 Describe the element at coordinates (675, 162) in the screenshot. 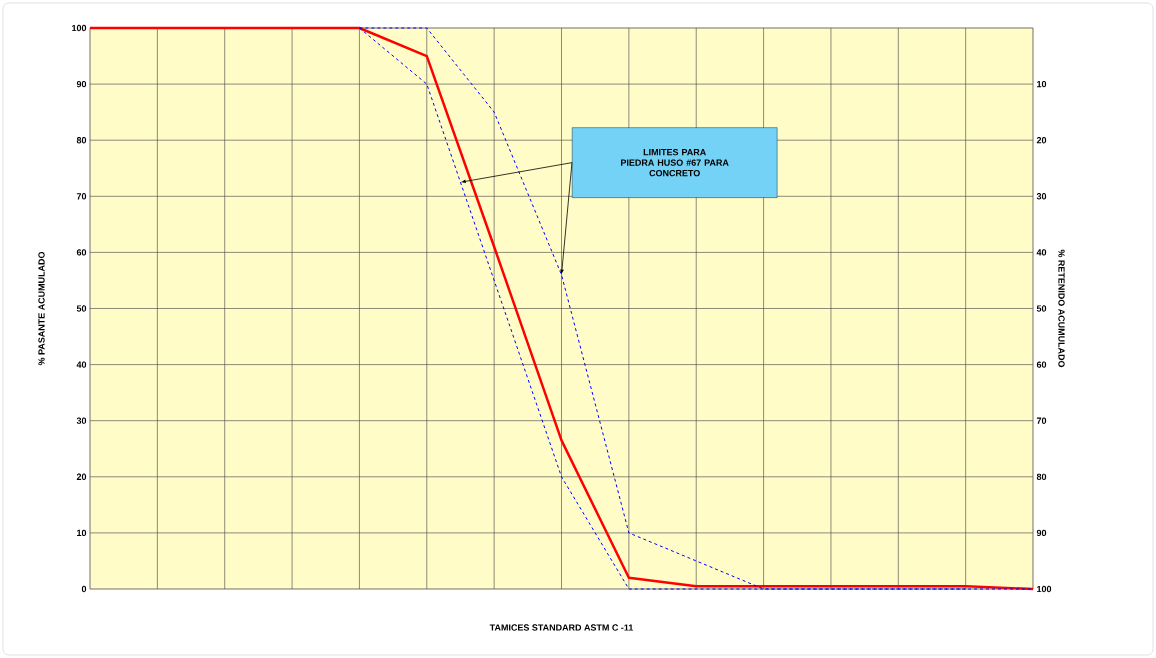

I see `annotation: LIMITES PARA PIEDRA HUSO #67 PARA CONCRETO` at that location.